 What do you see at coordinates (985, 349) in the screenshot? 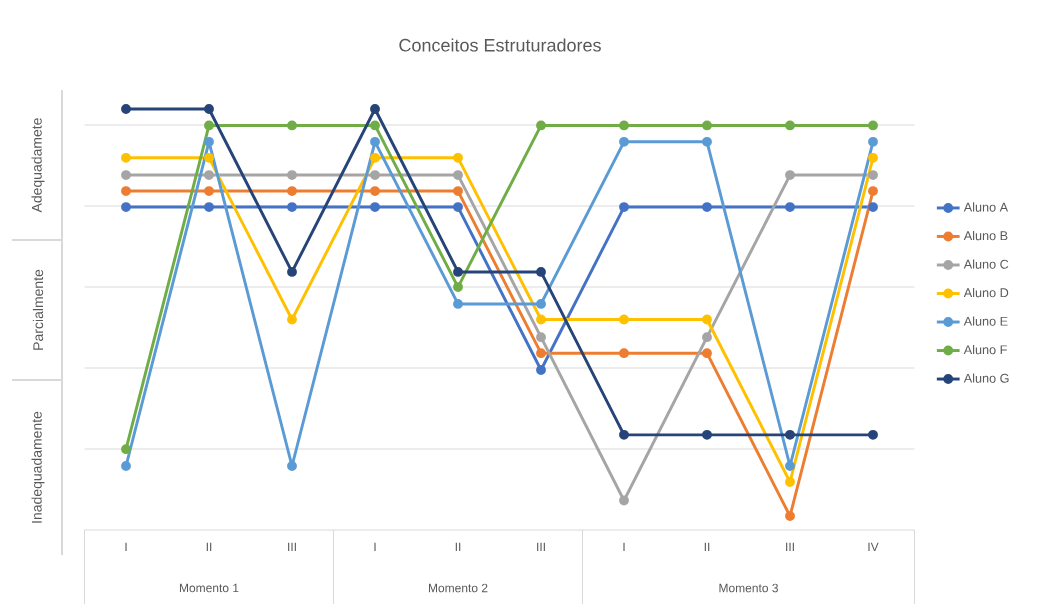
I see `legend-label: Aluno F` at bounding box center [985, 349].